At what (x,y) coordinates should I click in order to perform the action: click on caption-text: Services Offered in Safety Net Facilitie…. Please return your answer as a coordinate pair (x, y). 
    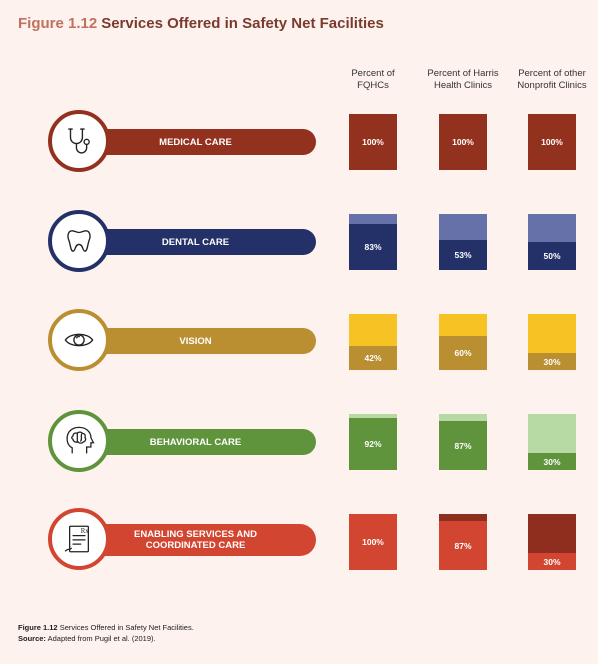
    Looking at the image, I should click on (126, 627).